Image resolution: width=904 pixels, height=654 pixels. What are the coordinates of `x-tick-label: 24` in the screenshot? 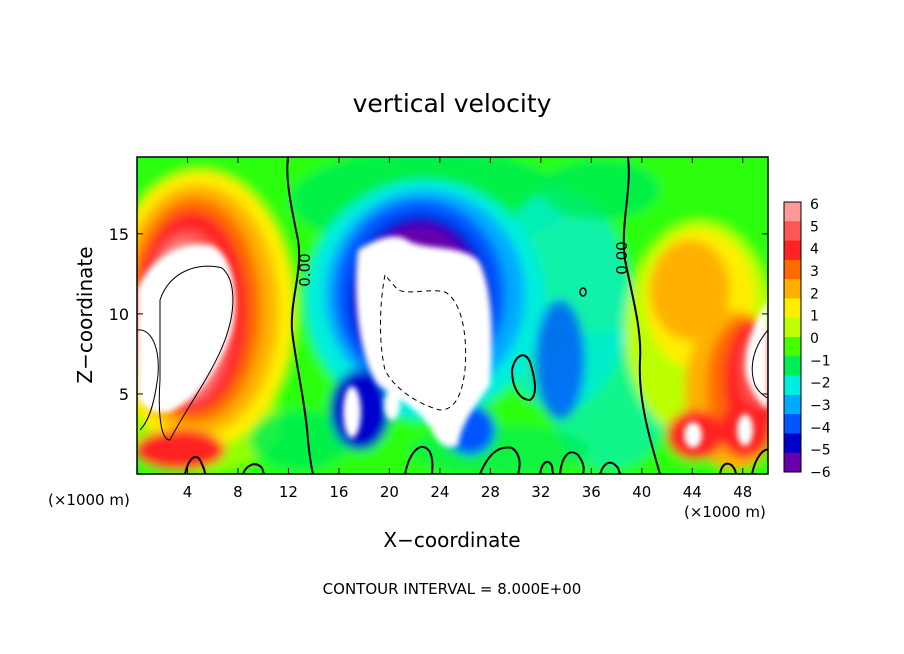 It's located at (439, 492).